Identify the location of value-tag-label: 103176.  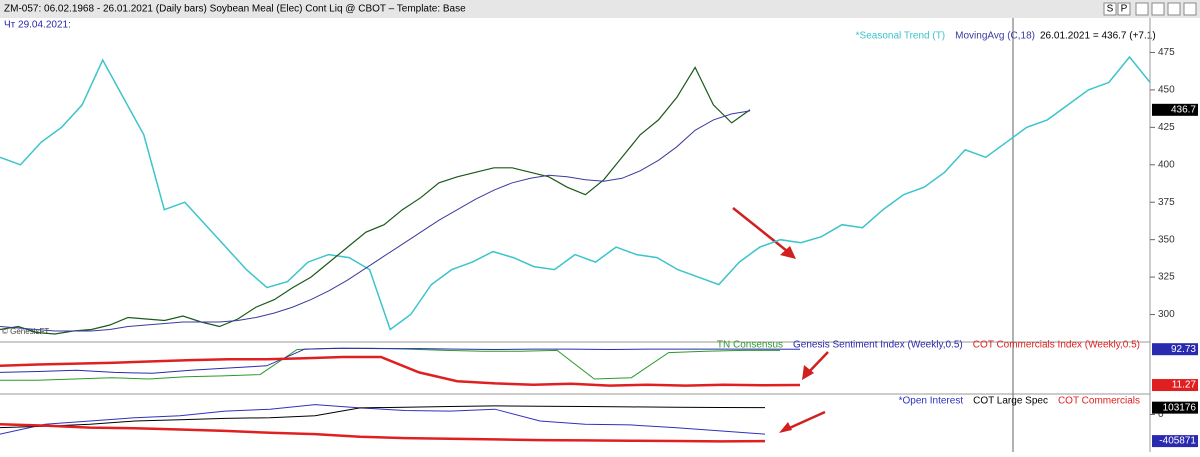
(1180, 407).